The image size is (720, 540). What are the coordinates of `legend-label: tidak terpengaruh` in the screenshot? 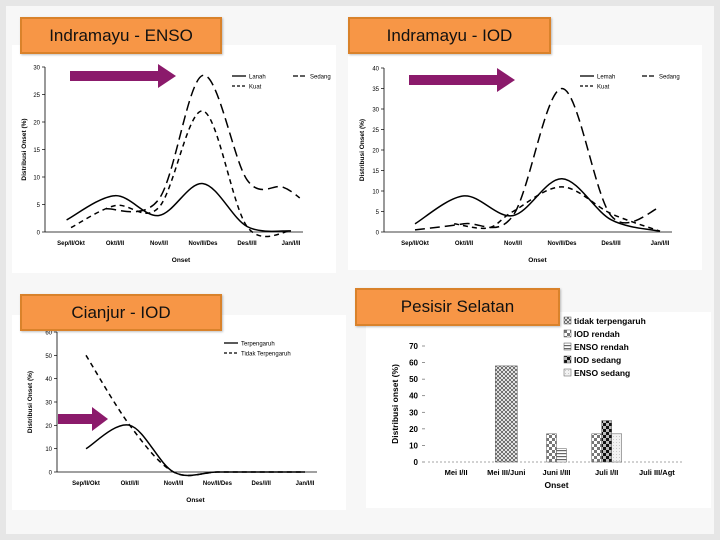 It's located at (610, 321).